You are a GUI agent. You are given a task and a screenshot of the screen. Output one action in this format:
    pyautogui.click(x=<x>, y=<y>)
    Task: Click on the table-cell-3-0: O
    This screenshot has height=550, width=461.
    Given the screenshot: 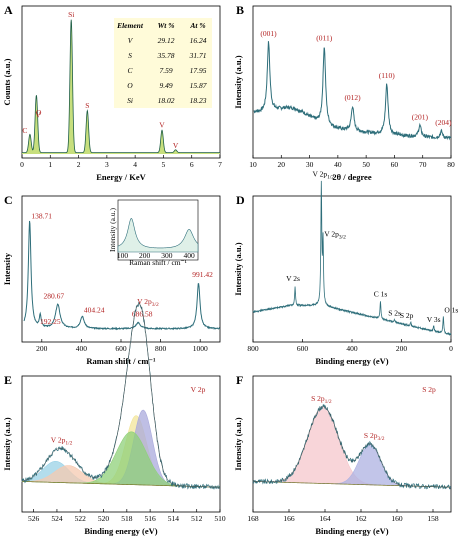 What is the action you would take?
    pyautogui.click(x=130, y=85)
    